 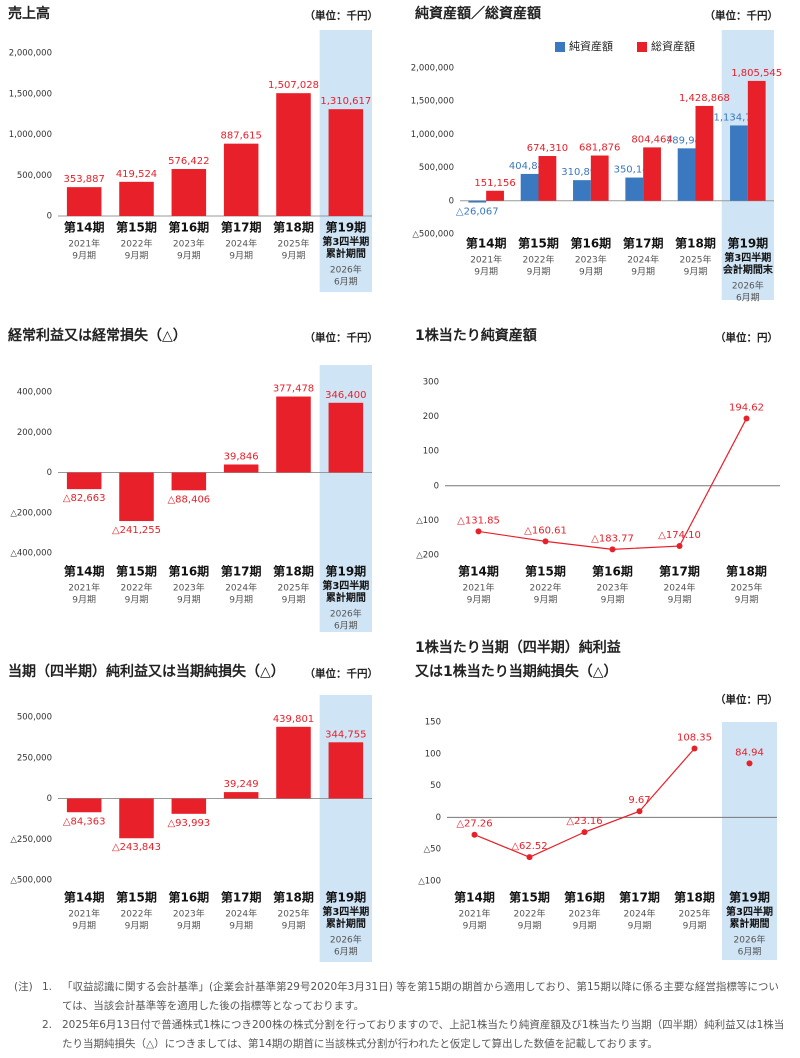 What do you see at coordinates (31, 513) in the screenshot?
I see `y-tick-label: △200,000` at bounding box center [31, 513].